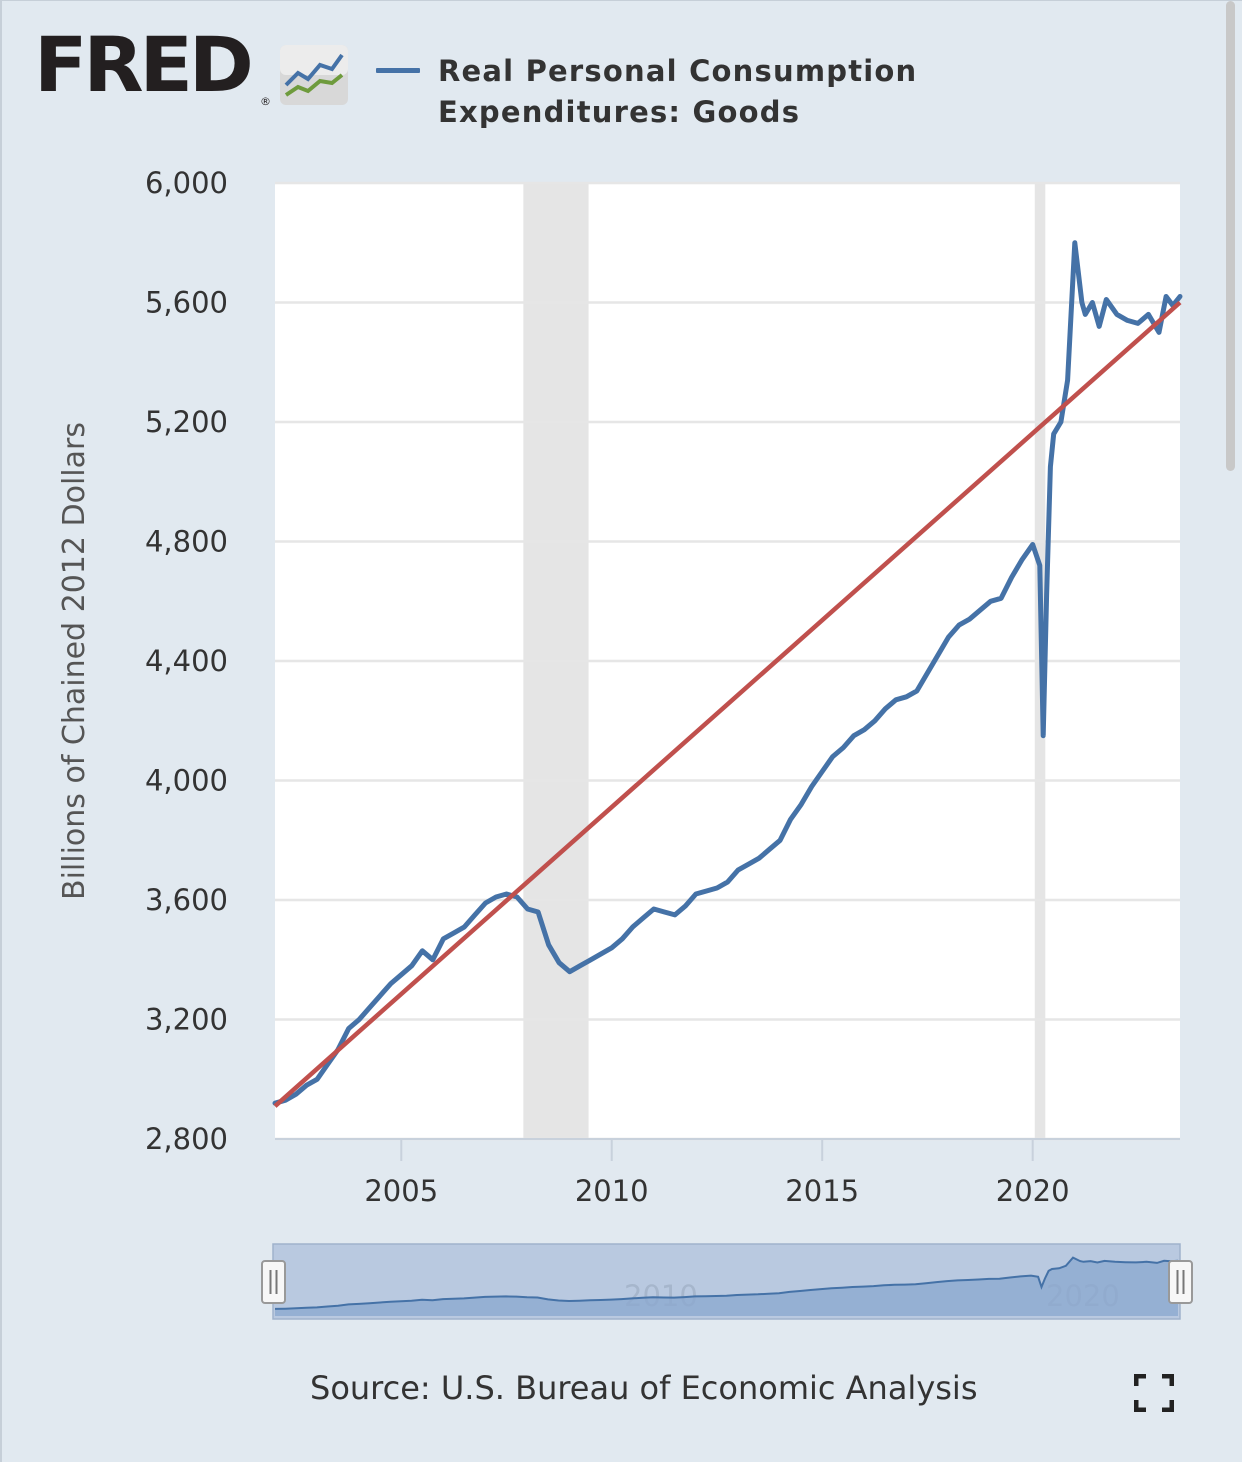 Image resolution: width=1242 pixels, height=1463 pixels. What do you see at coordinates (265, 101) in the screenshot?
I see `registered-mark: ®` at bounding box center [265, 101].